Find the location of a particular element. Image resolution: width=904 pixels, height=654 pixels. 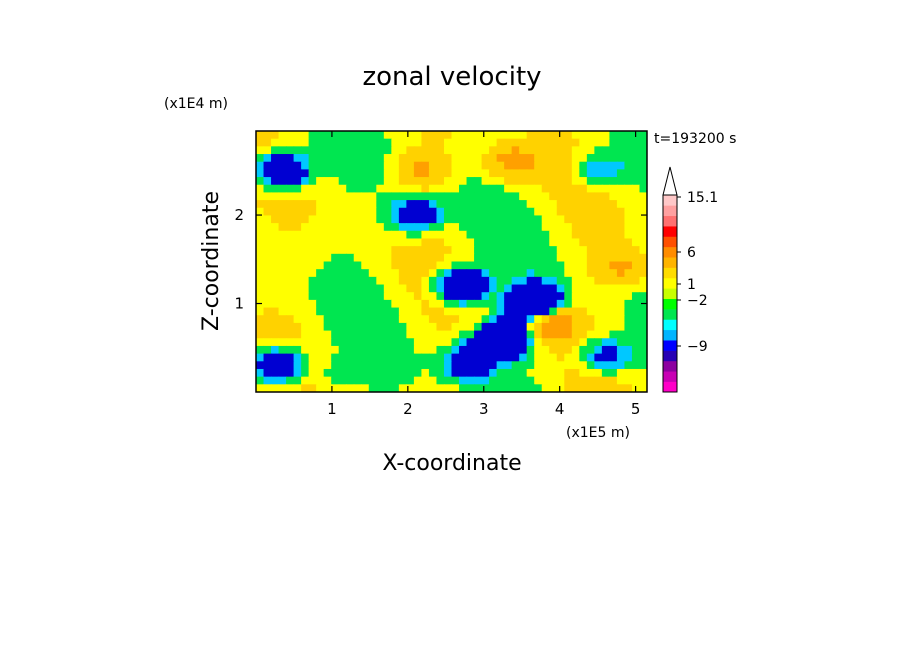

colorbar-segment is located at coordinates (670, 211).